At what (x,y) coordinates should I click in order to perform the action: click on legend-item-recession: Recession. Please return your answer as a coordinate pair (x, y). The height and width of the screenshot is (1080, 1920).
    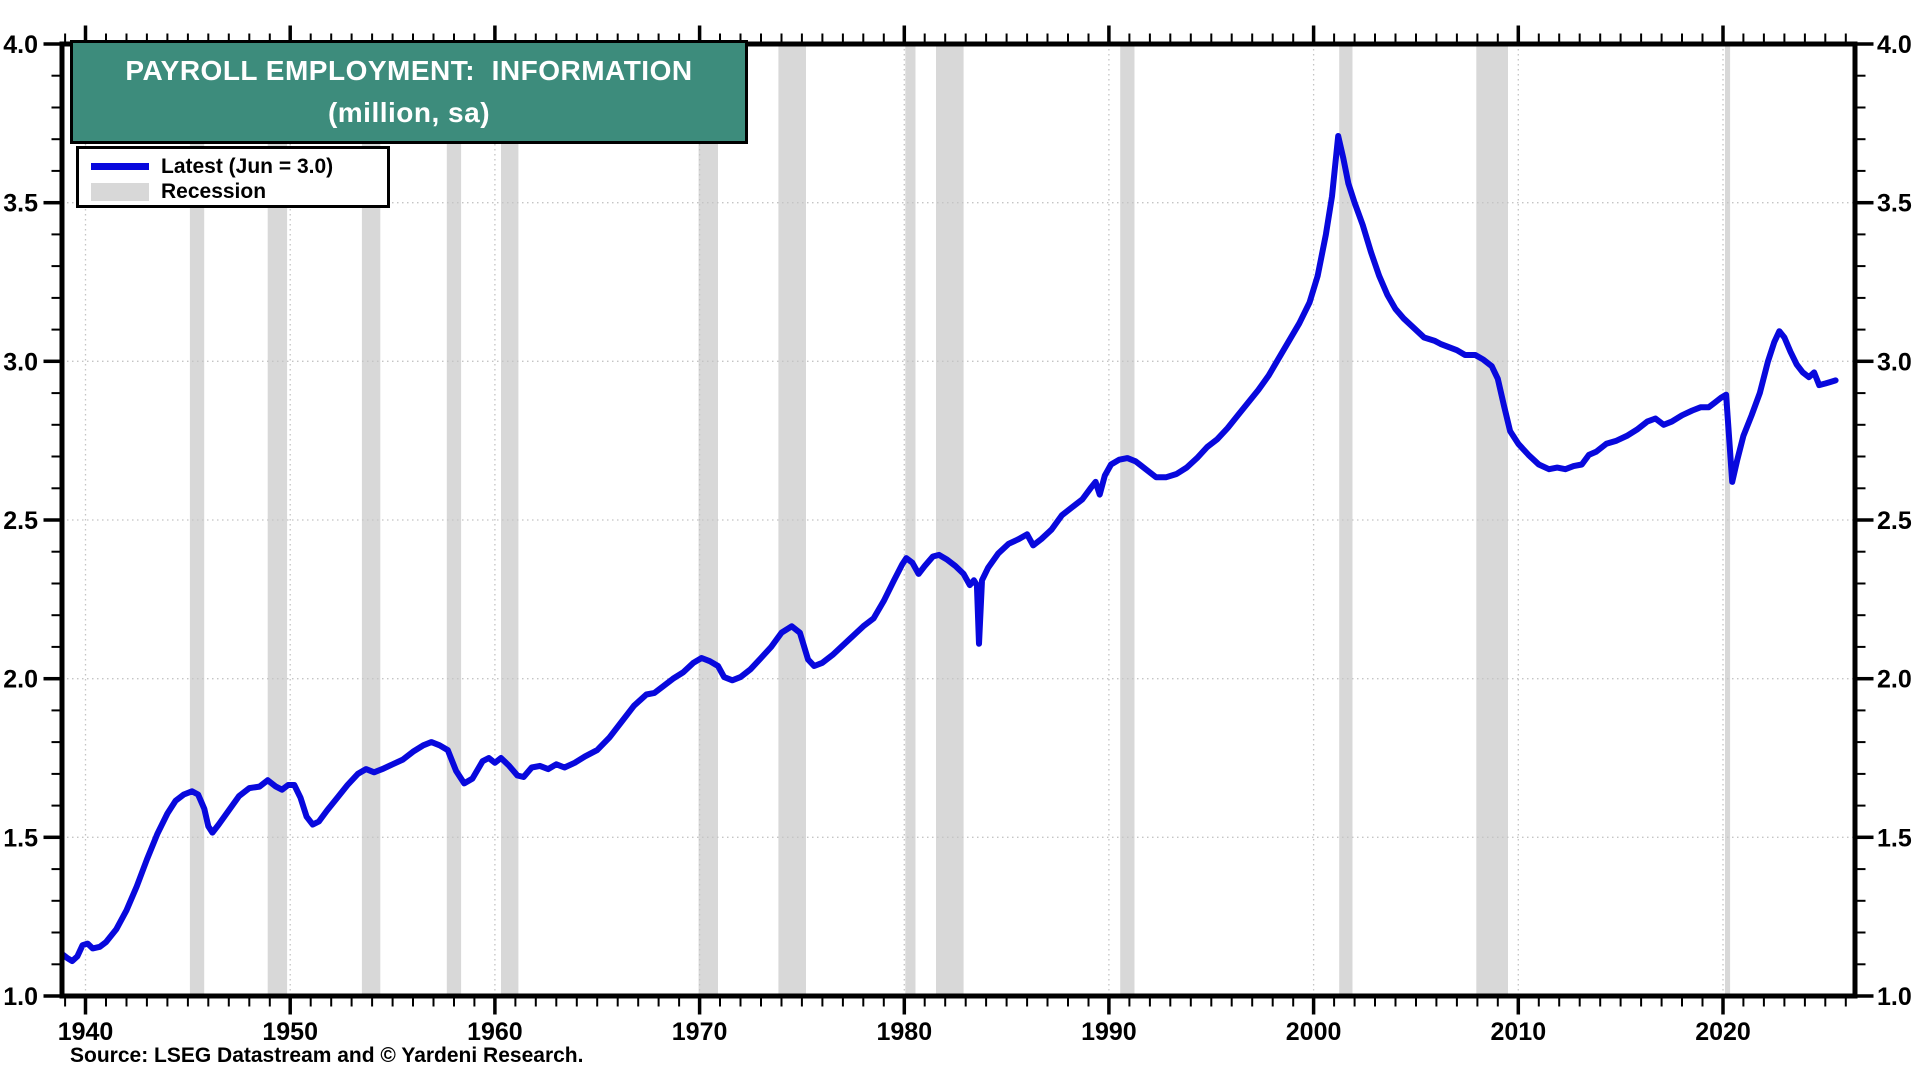
    Looking at the image, I should click on (239, 191).